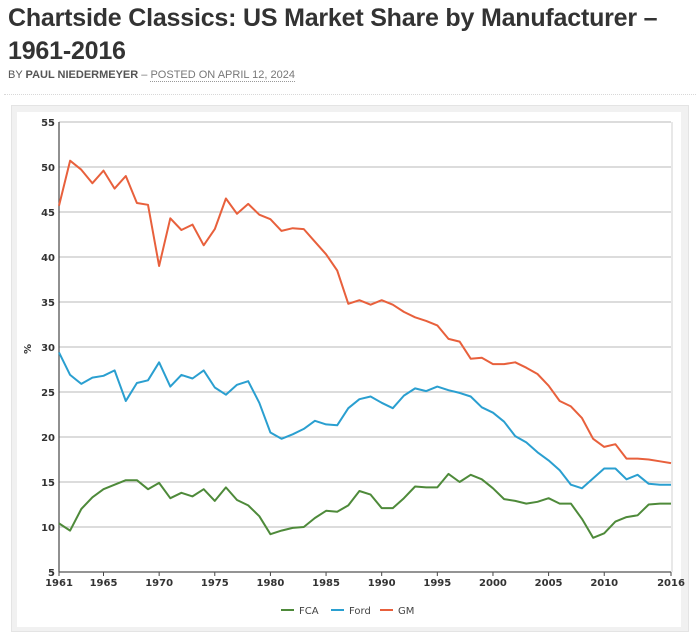 The height and width of the screenshot is (640, 700). Describe the element at coordinates (48, 393) in the screenshot. I see `y-tick-label: 25` at that location.